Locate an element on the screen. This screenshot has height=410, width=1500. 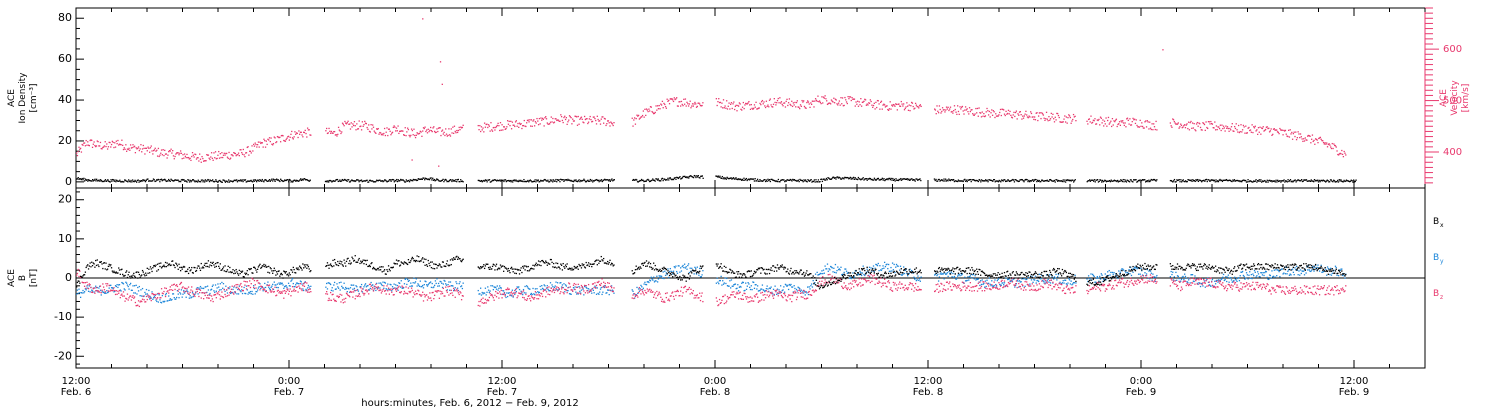
density-axis-label-line: ACE is located at coordinates (12, 98).